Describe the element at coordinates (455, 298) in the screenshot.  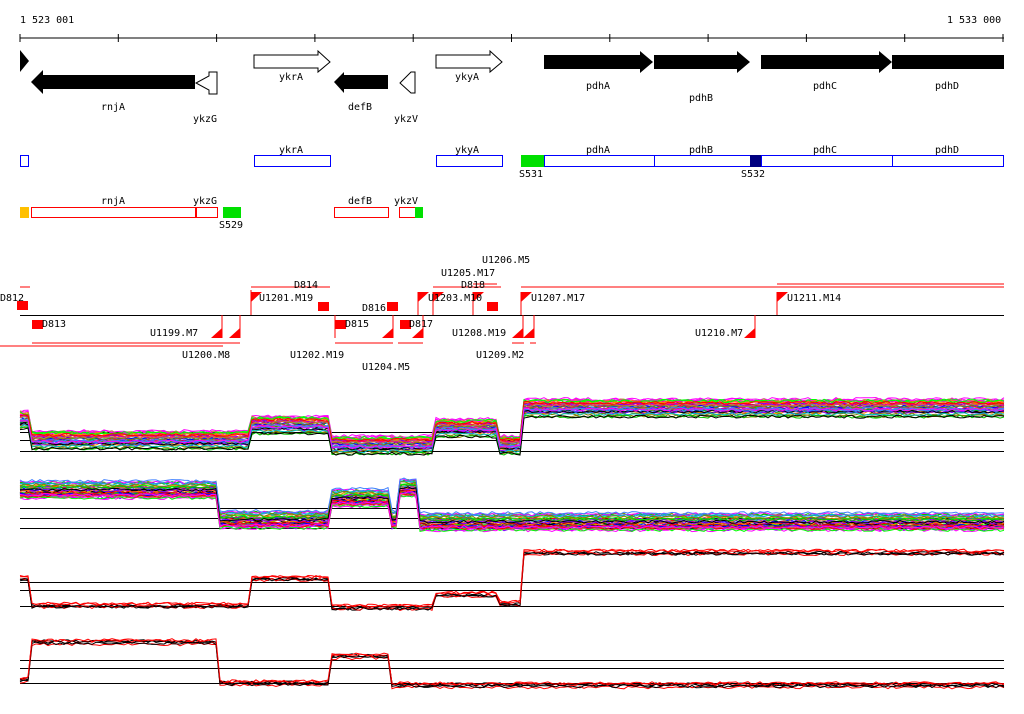
I see `segment-label: U1203.M10` at that location.